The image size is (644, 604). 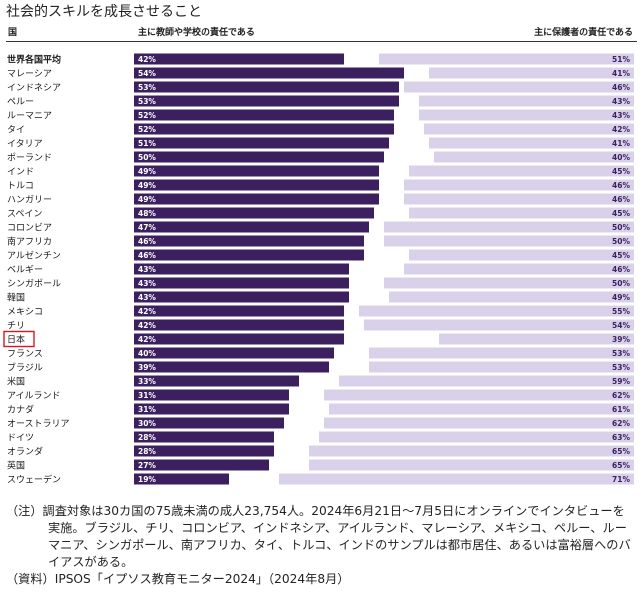 I want to click on category-label: トルコ, so click(x=20, y=186).